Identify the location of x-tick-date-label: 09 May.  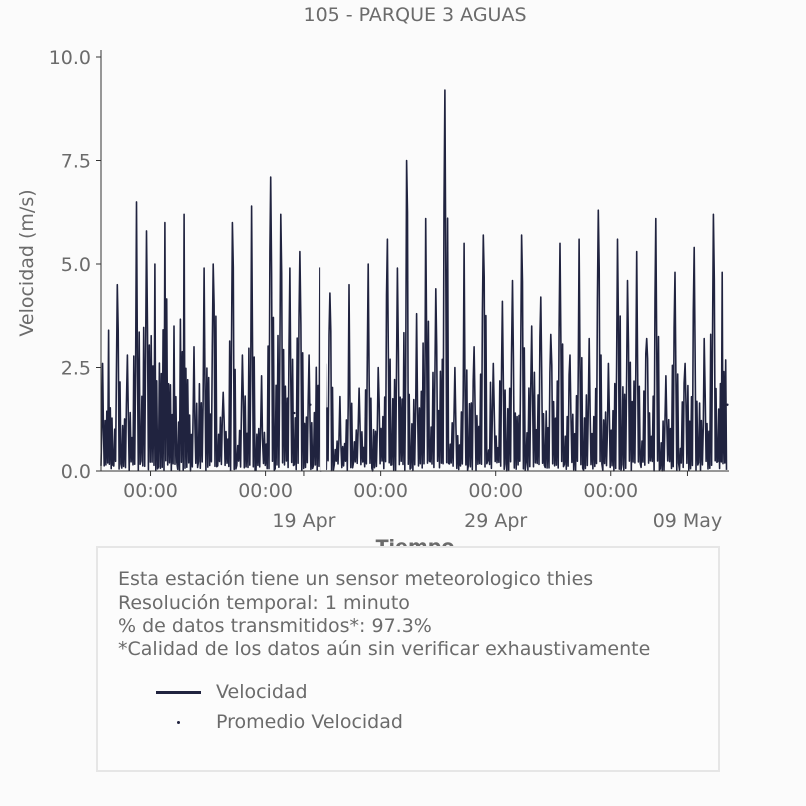
(688, 521).